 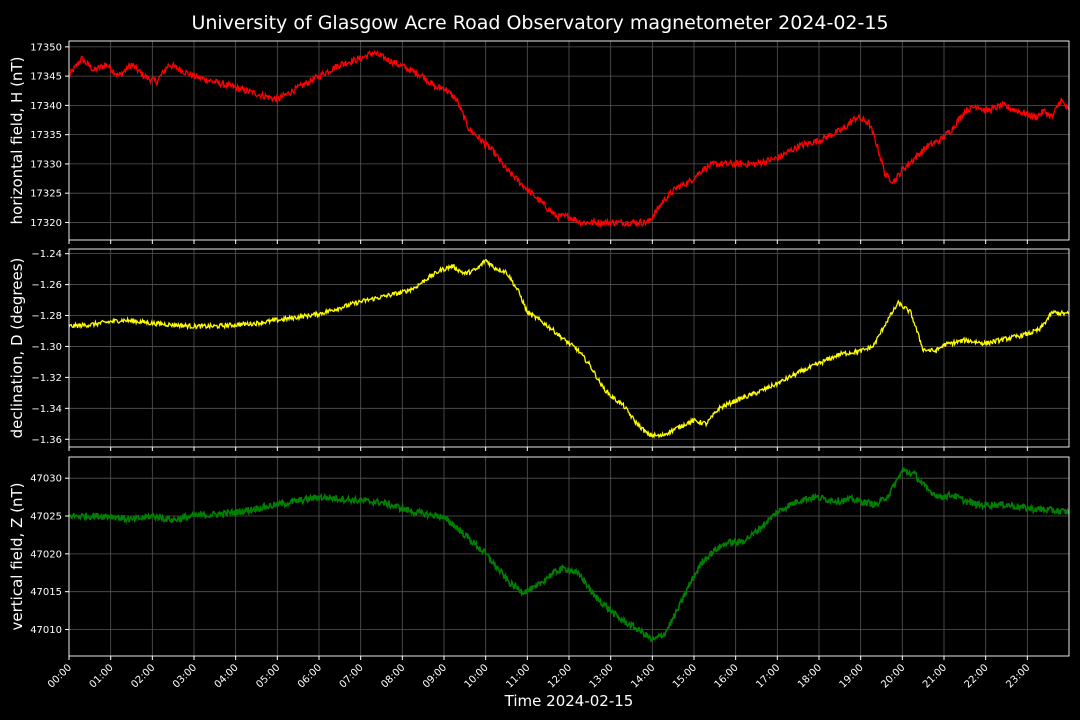 What do you see at coordinates (46, 194) in the screenshot?
I see `y-tick-label: 17325` at bounding box center [46, 194].